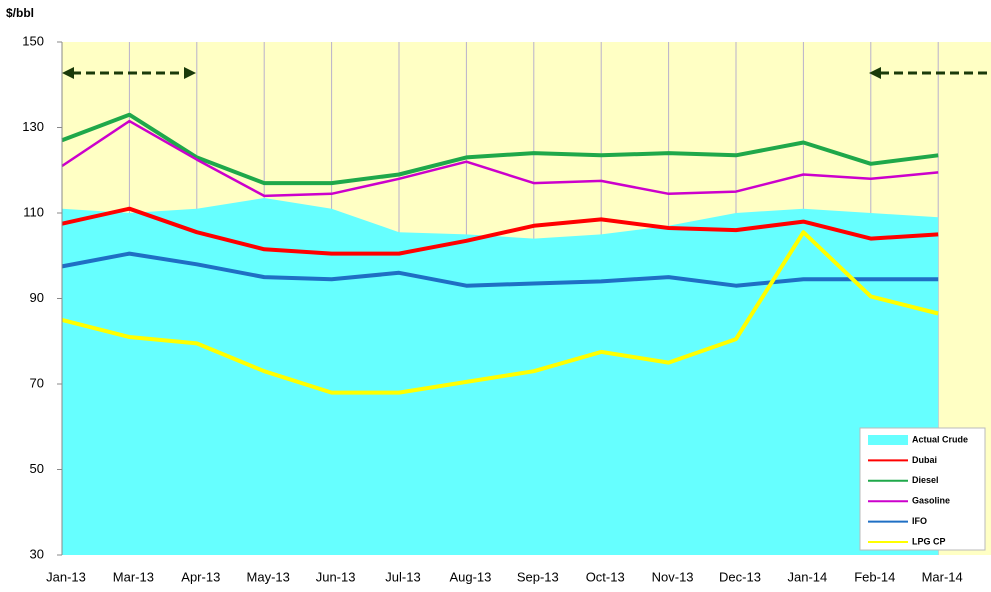 The height and width of the screenshot is (592, 991). Describe the element at coordinates (33, 40) in the screenshot. I see `y-tick-label: 150` at that location.